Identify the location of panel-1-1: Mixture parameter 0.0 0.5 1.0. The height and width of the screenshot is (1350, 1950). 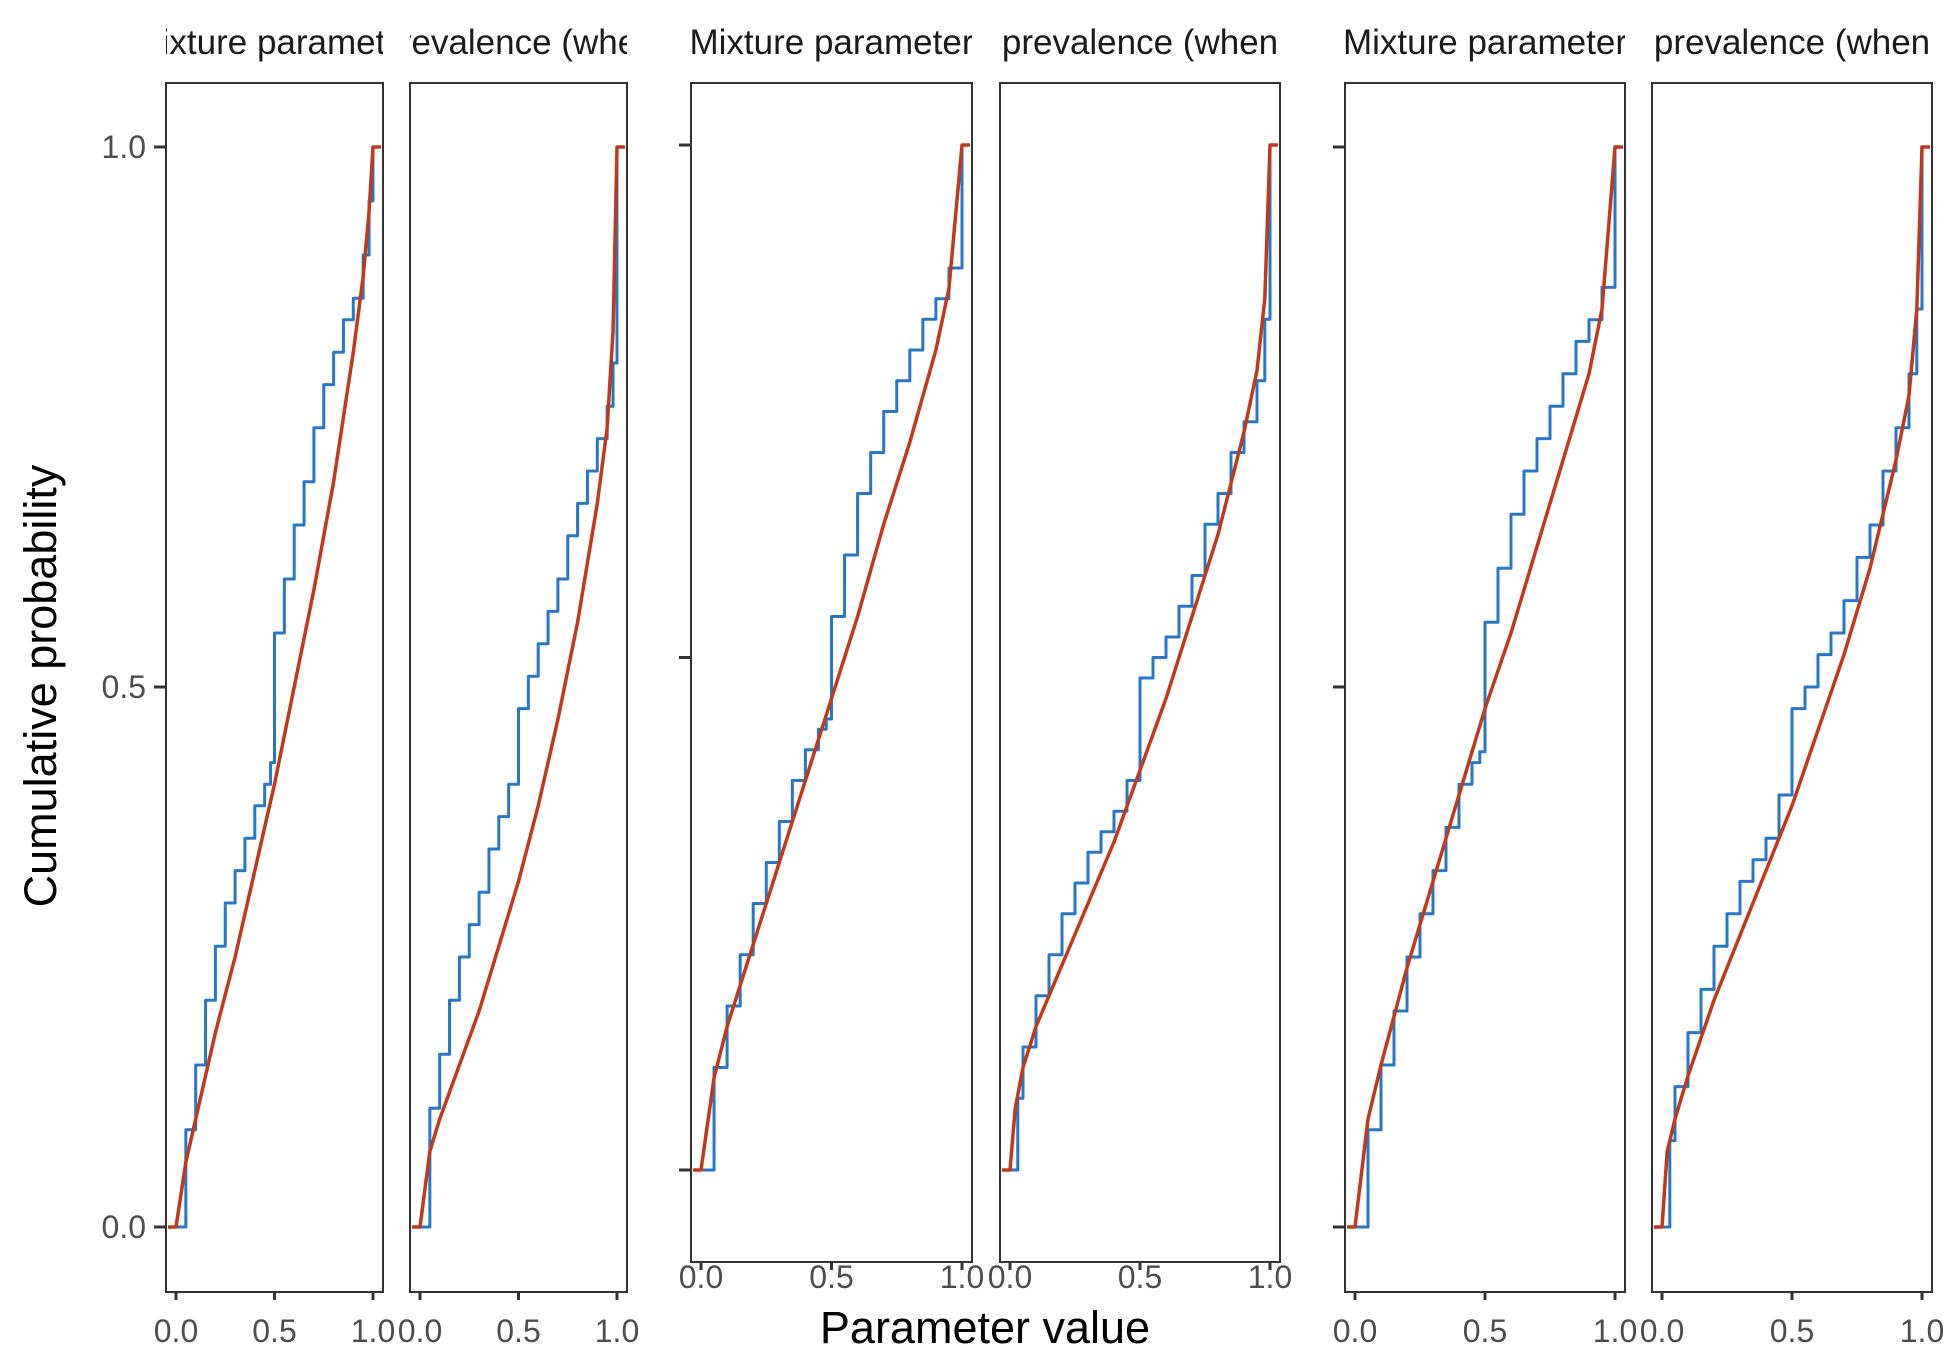
(275, 686).